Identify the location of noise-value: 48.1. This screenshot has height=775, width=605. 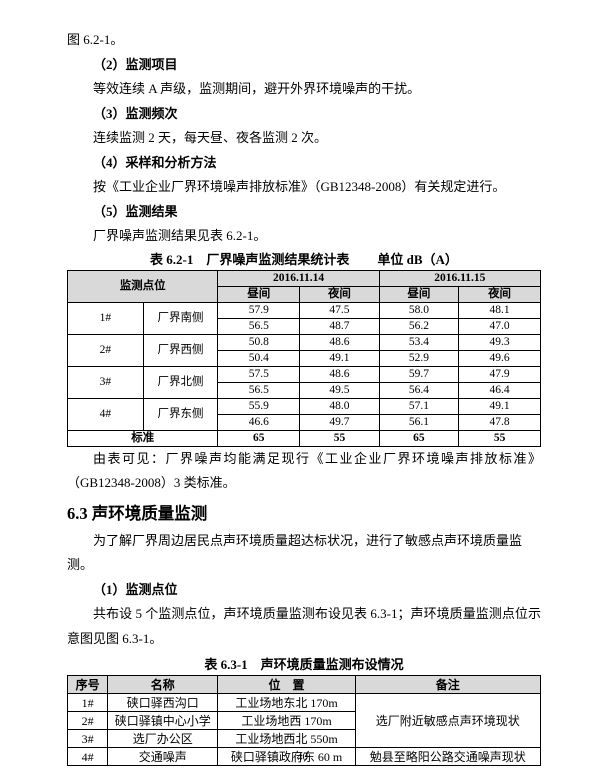
(499, 310).